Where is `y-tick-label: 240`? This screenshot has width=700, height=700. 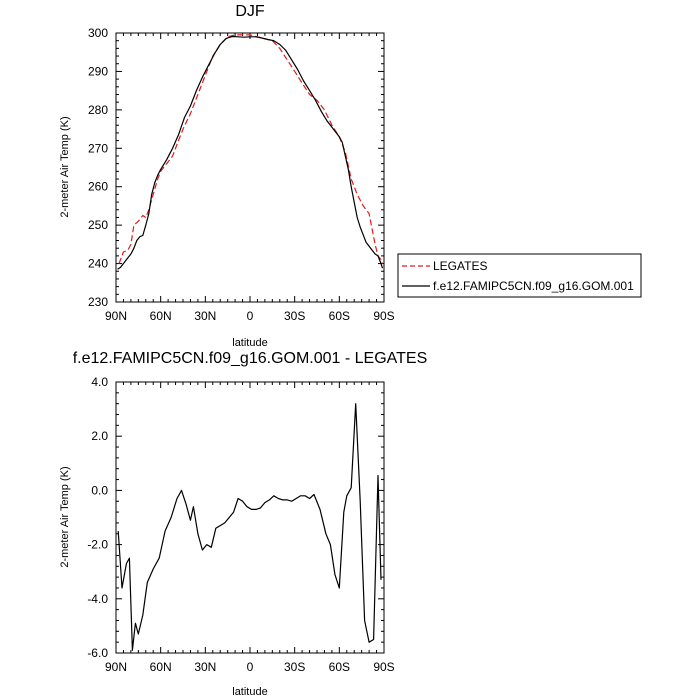
y-tick-label: 240 is located at coordinates (98, 264).